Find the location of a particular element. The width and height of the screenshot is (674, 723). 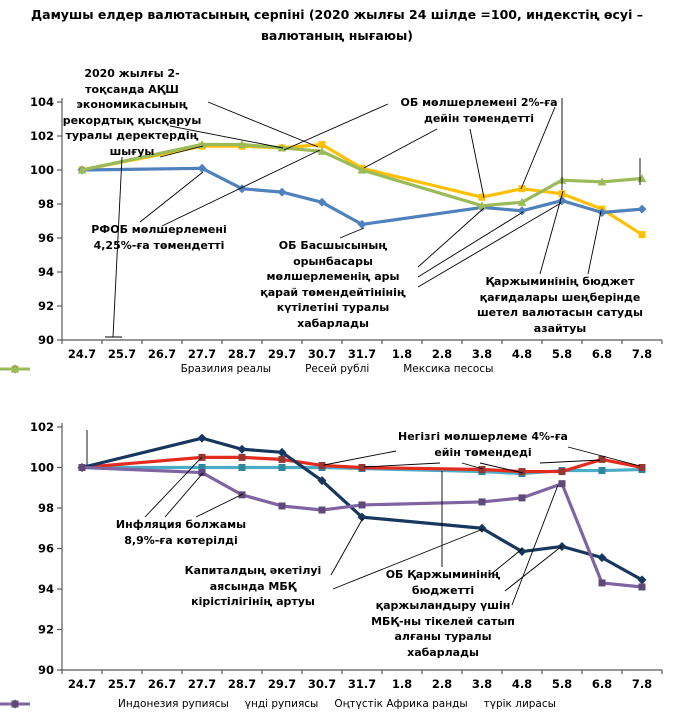

legend-label: үнді рупиясы is located at coordinates (281, 704).